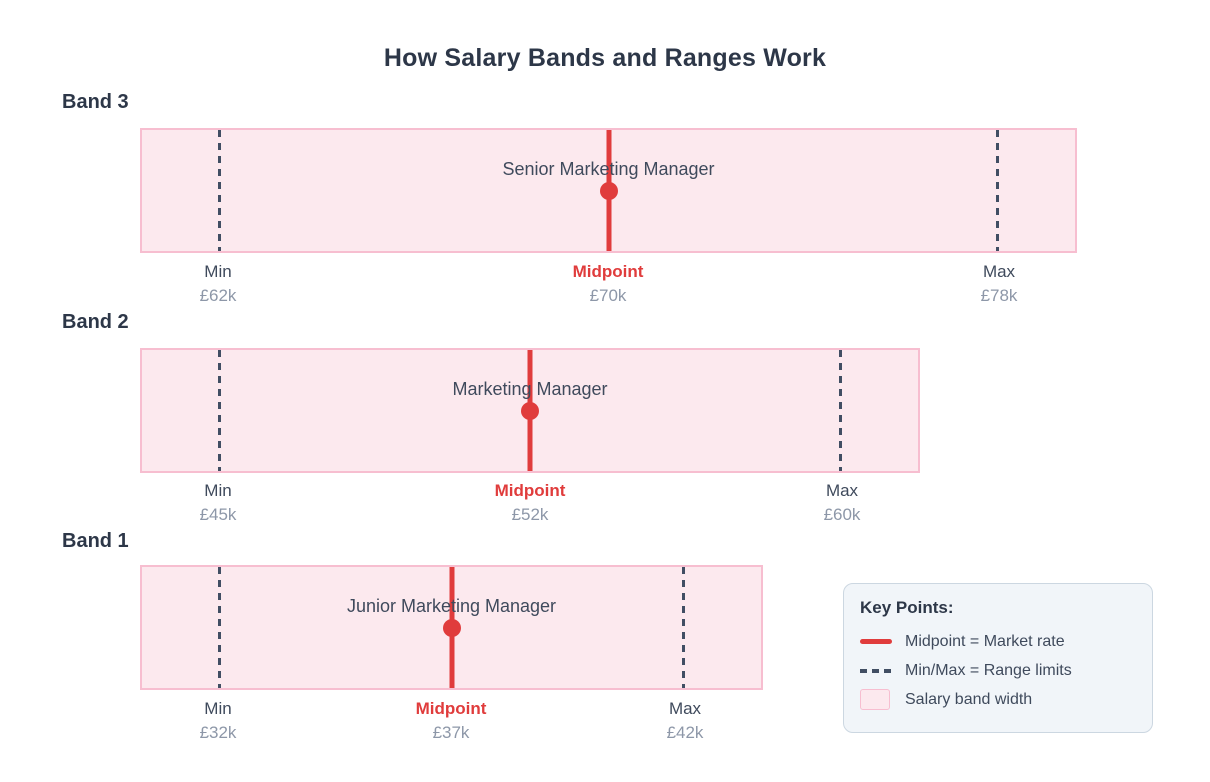  What do you see at coordinates (608, 169) in the screenshot?
I see `band-3-role-label: Senior Marketing Manager` at bounding box center [608, 169].